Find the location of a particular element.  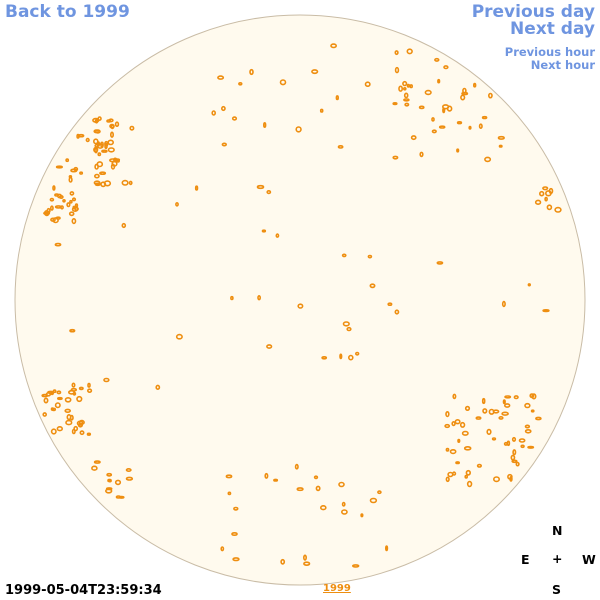

compass-west-label: W is located at coordinates (589, 559).